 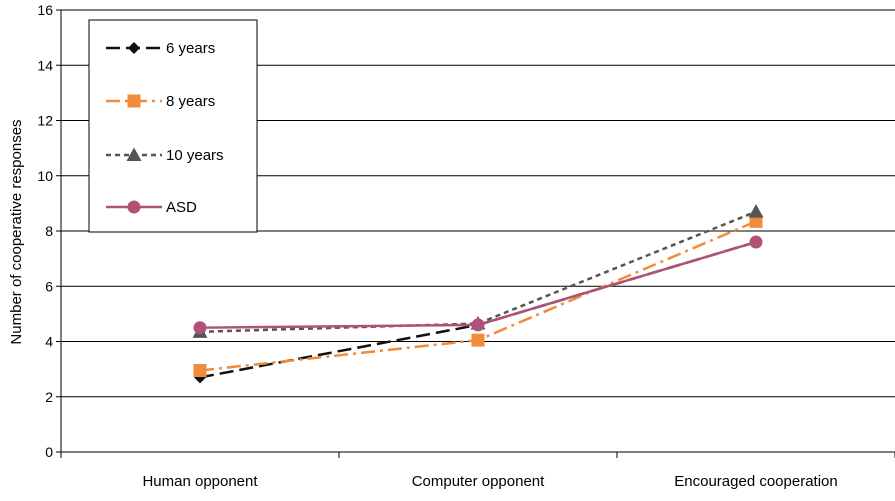 I want to click on y-tick-label: 14, so click(x=45, y=65).